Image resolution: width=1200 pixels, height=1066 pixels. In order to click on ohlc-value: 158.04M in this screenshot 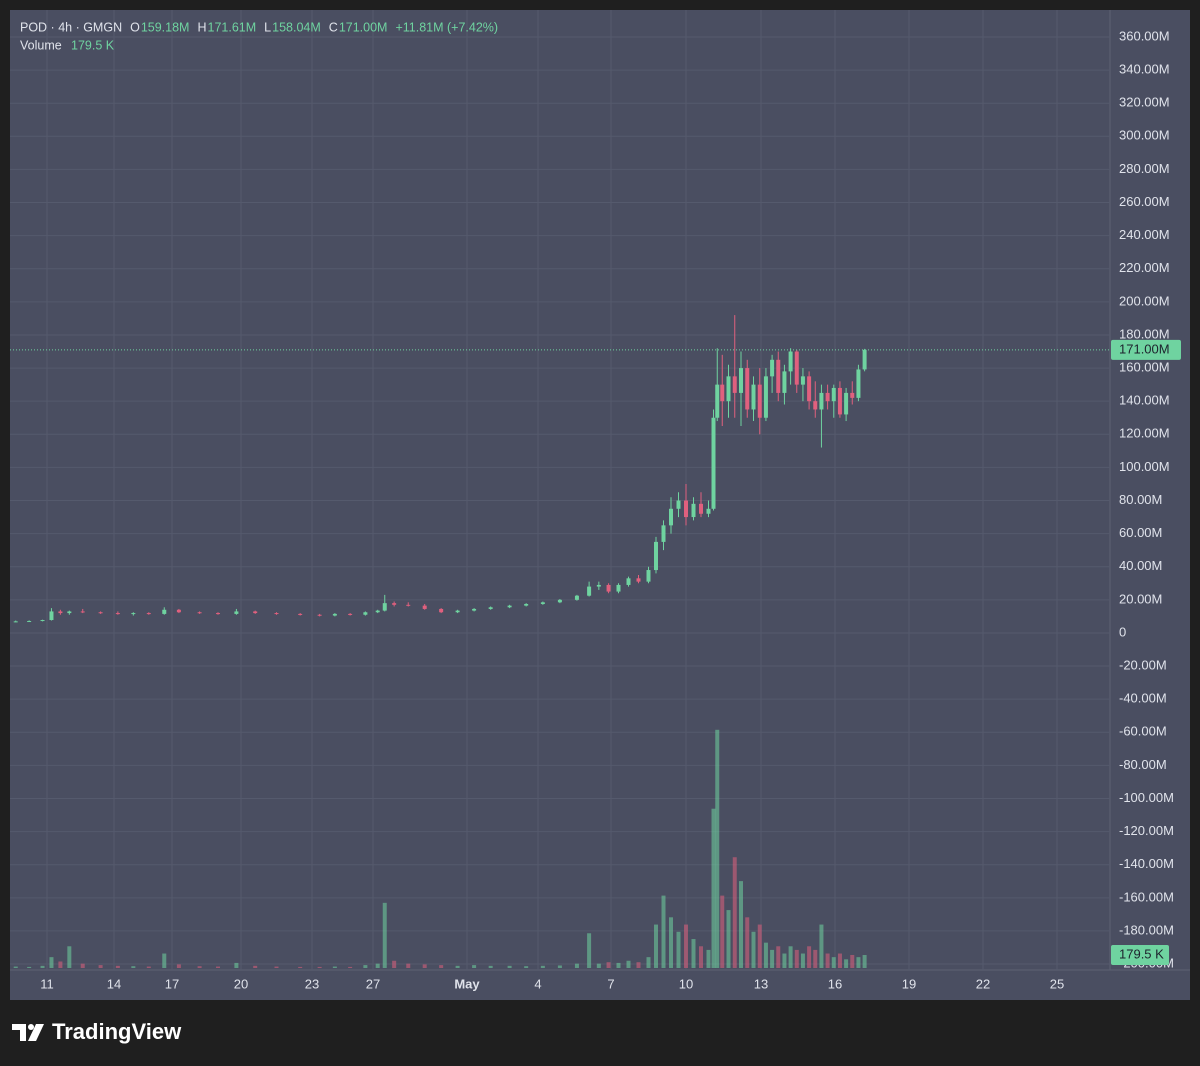, I will do `click(296, 27)`.